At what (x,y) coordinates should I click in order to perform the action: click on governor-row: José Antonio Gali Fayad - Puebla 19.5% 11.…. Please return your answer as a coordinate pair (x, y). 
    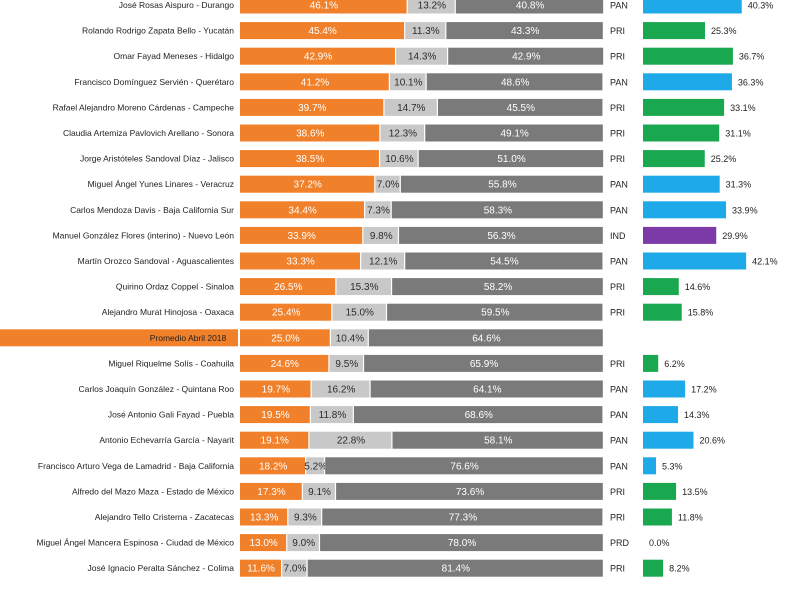
    Looking at the image, I should click on (409, 415).